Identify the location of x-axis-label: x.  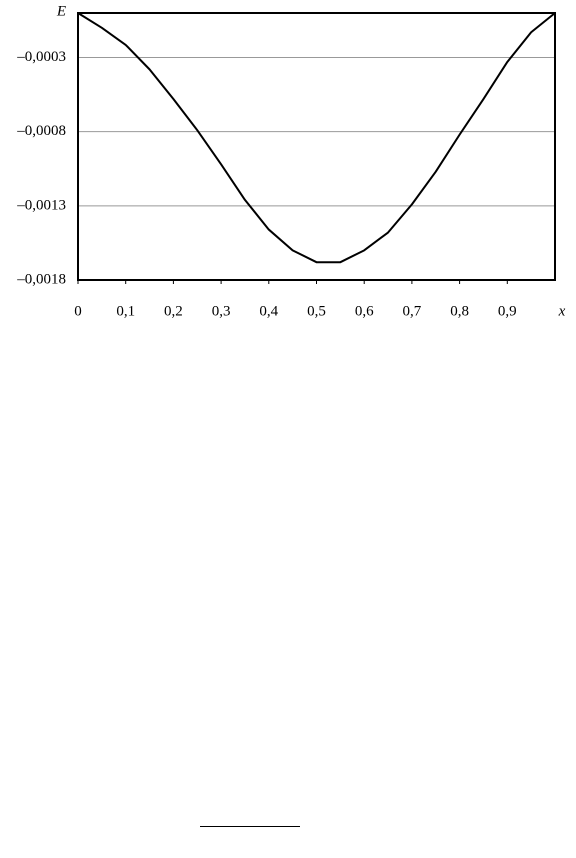
(562, 311).